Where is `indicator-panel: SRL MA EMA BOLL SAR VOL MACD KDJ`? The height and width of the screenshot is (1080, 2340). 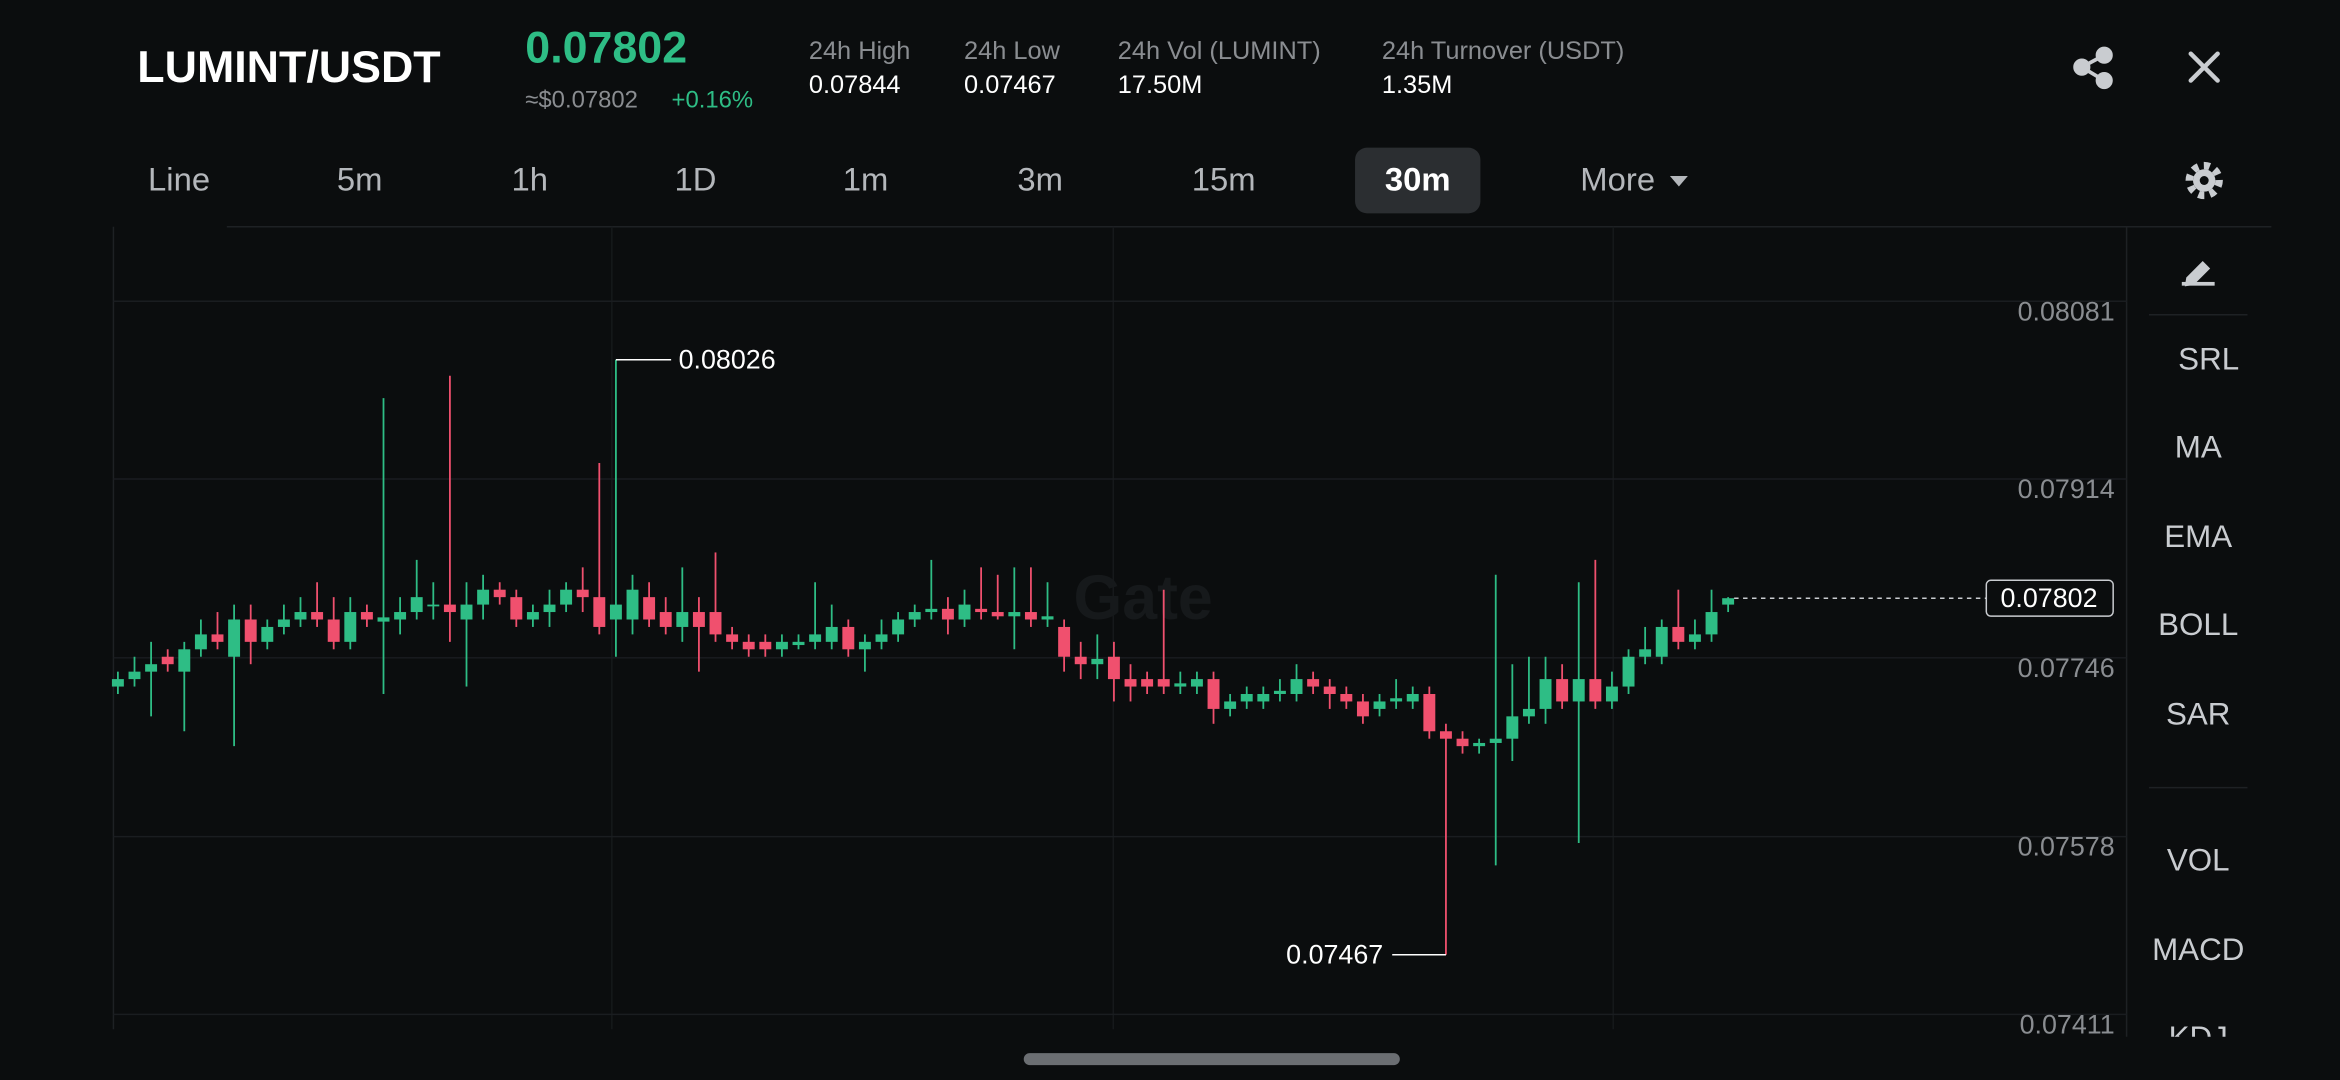 indicator-panel: SRL MA EMA BOLL SAR VOL MACD KDJ is located at coordinates (2198, 698).